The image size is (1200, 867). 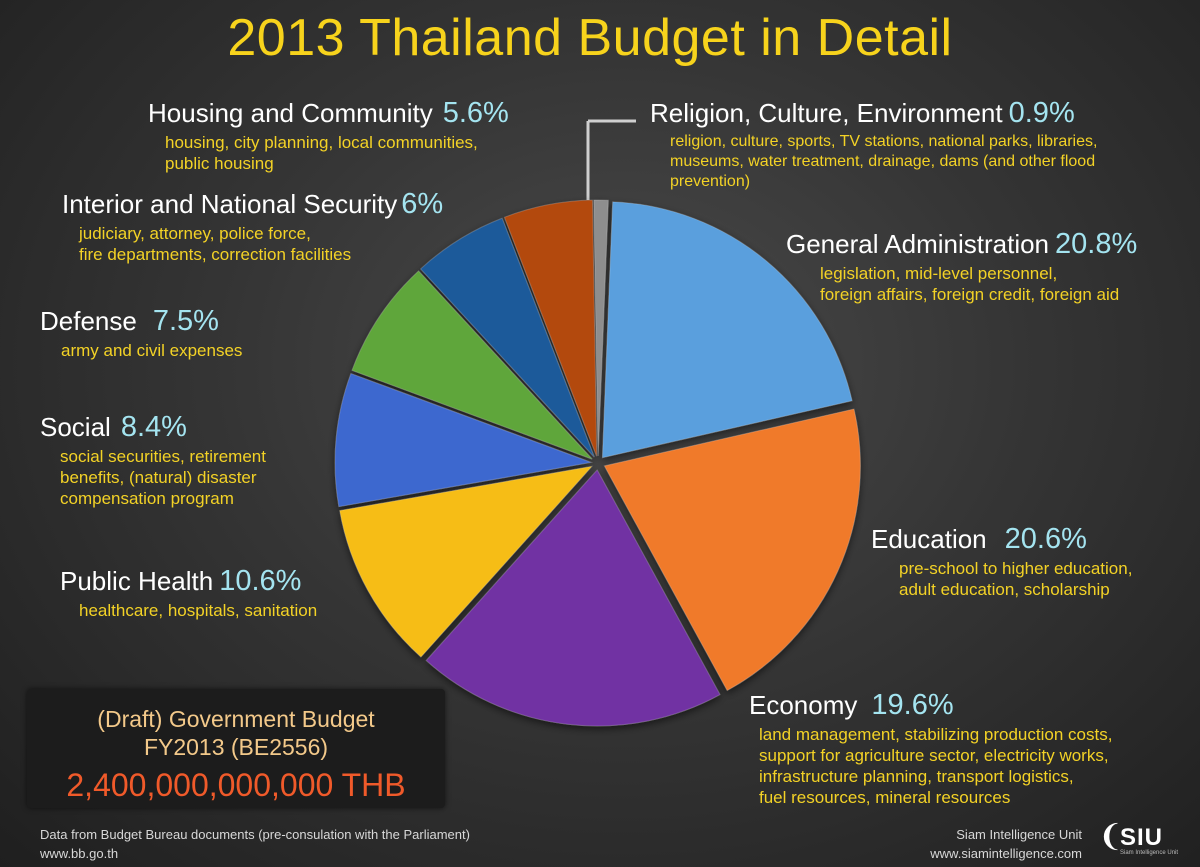 What do you see at coordinates (260, 581) in the screenshot?
I see `category-percent: 10.6%` at bounding box center [260, 581].